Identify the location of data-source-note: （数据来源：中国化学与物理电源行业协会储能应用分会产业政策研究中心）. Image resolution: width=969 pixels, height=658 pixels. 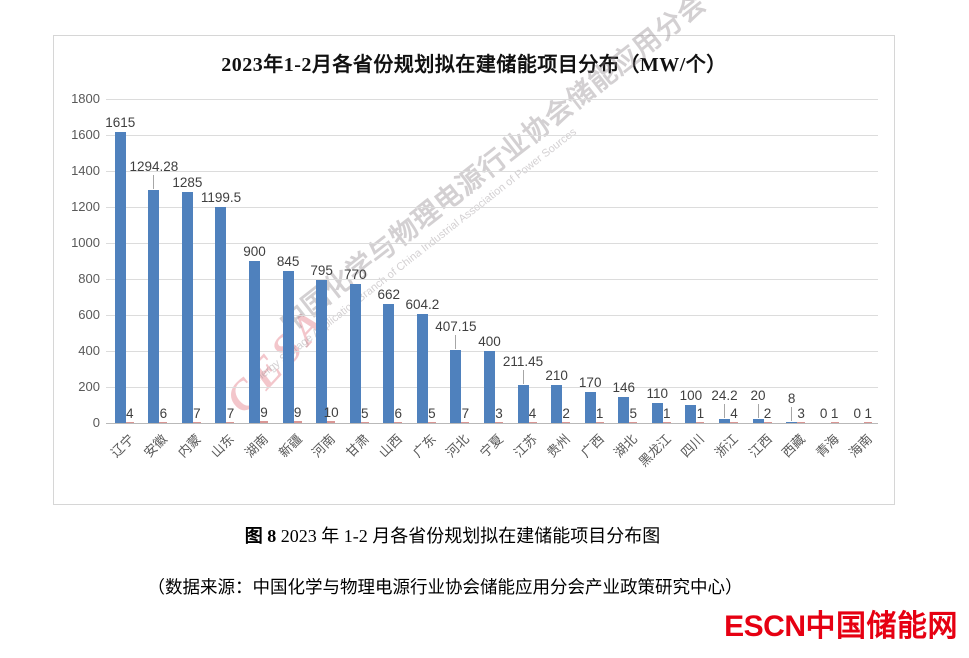
(445, 587).